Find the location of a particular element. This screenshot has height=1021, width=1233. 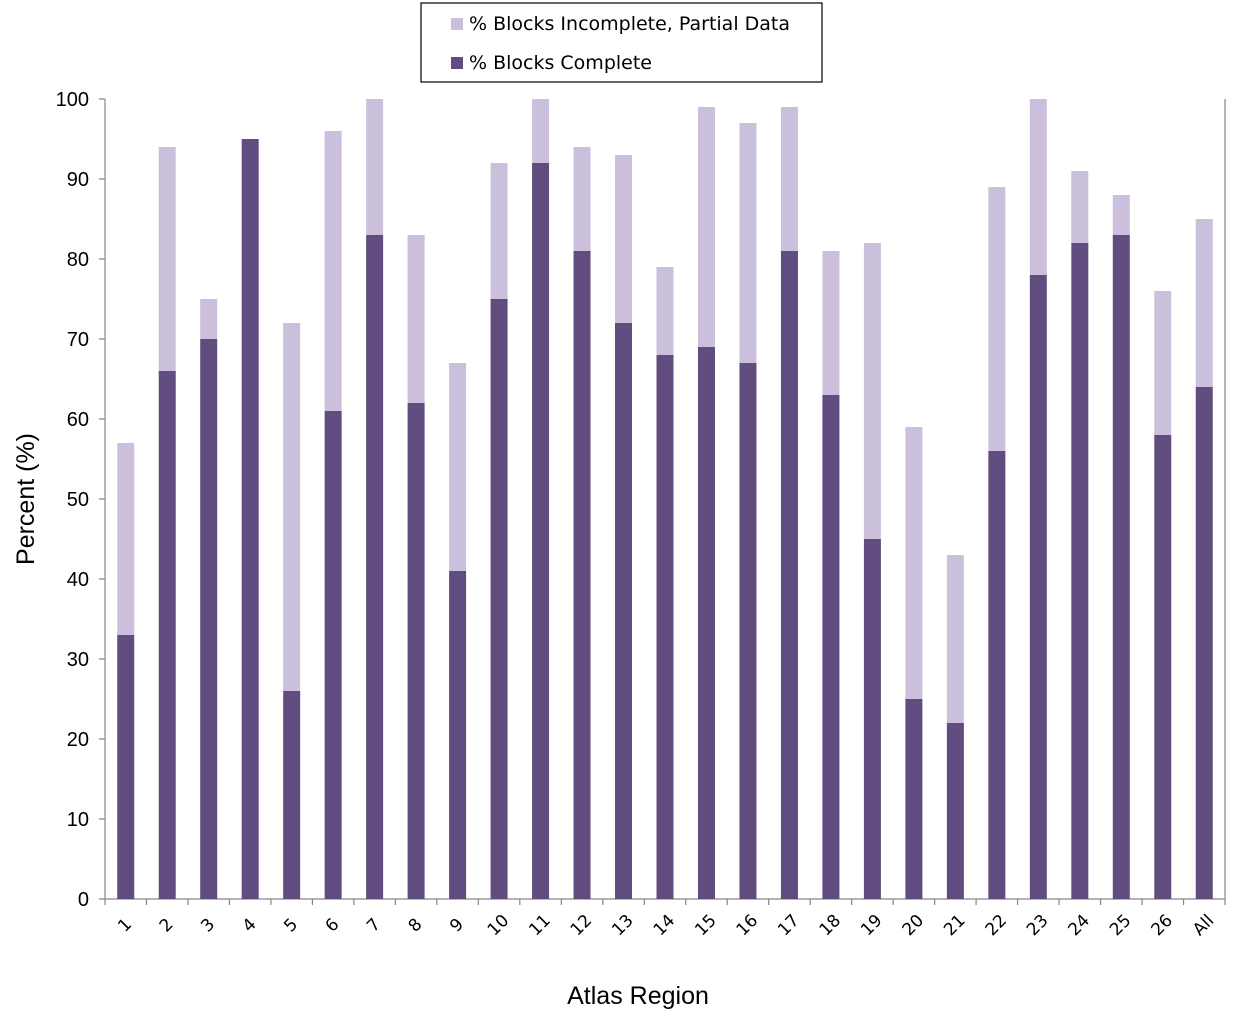

x-tick-label: 5 is located at coordinates (291, 926).